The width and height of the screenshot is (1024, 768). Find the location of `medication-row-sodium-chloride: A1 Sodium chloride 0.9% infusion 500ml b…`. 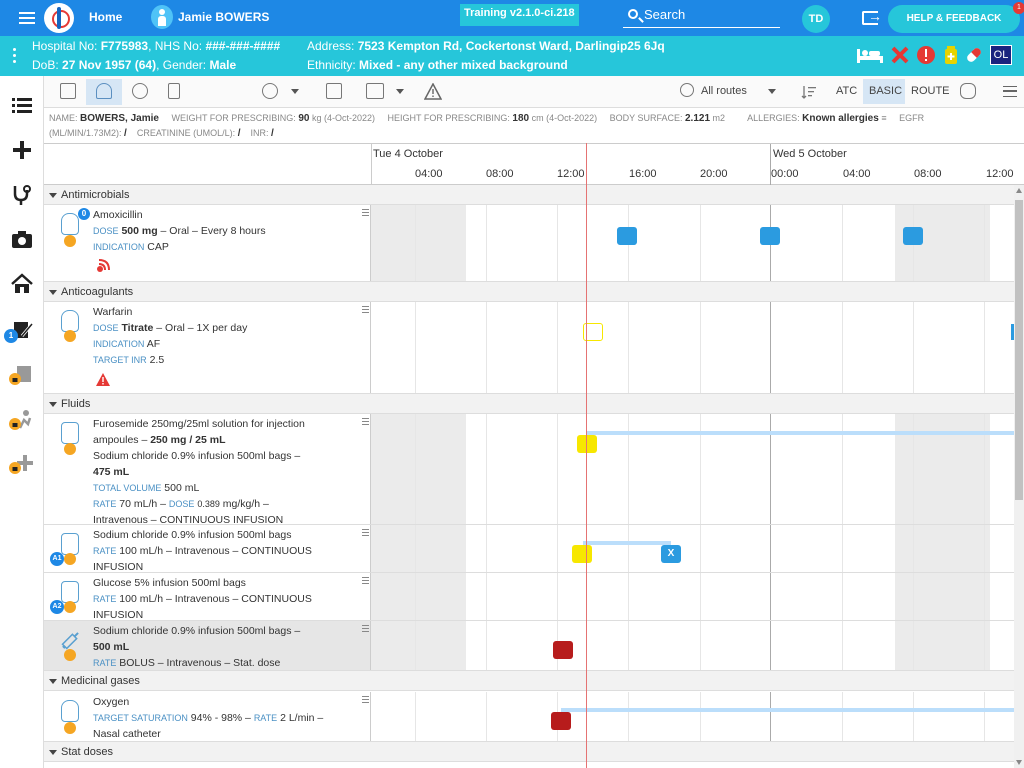

medication-row-sodium-chloride: A1 Sodium chloride 0.9% infusion 500ml b… is located at coordinates (529, 549).